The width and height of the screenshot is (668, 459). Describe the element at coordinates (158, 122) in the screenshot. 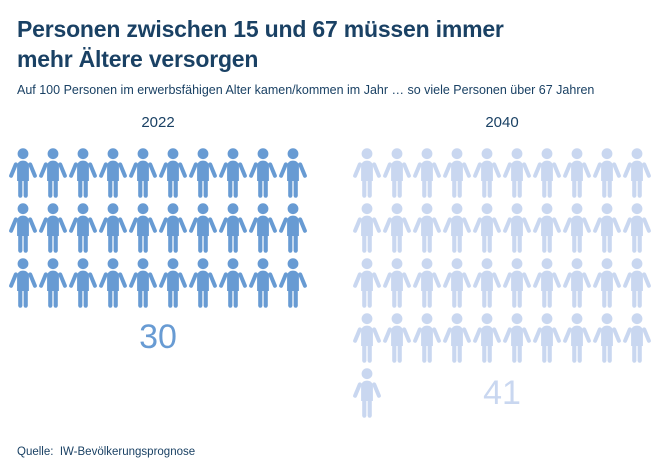

I see `group-label-2022: 2022` at that location.